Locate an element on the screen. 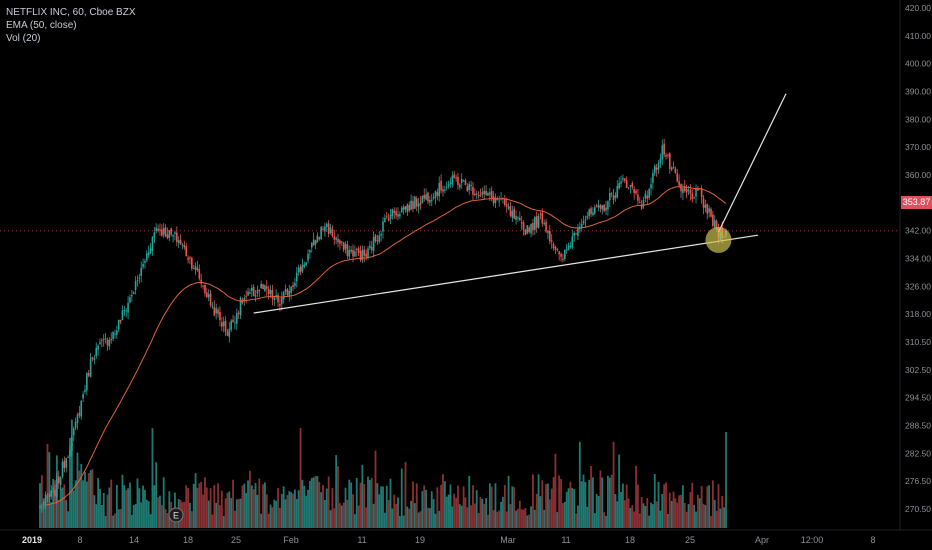 Image resolution: width=932 pixels, height=550 pixels. time-tick-label: 11 is located at coordinates (565, 540).